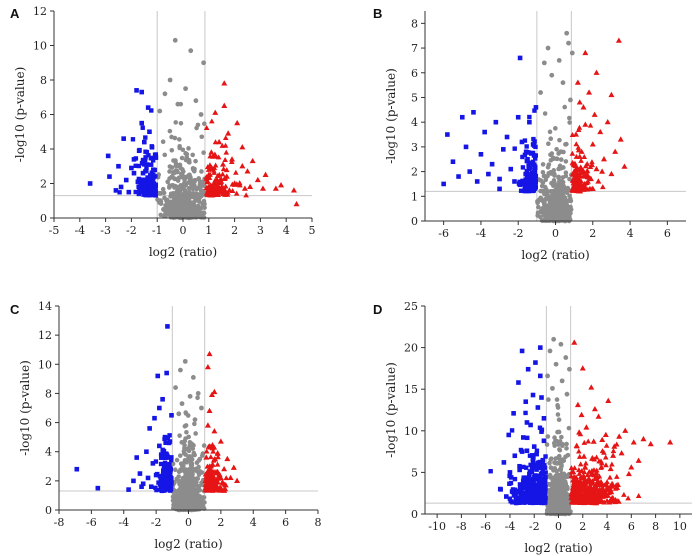 Image resolution: width=700 pixels, height=556 pixels. Describe the element at coordinates (226, 158) in the screenshot. I see `up-band` at that location.